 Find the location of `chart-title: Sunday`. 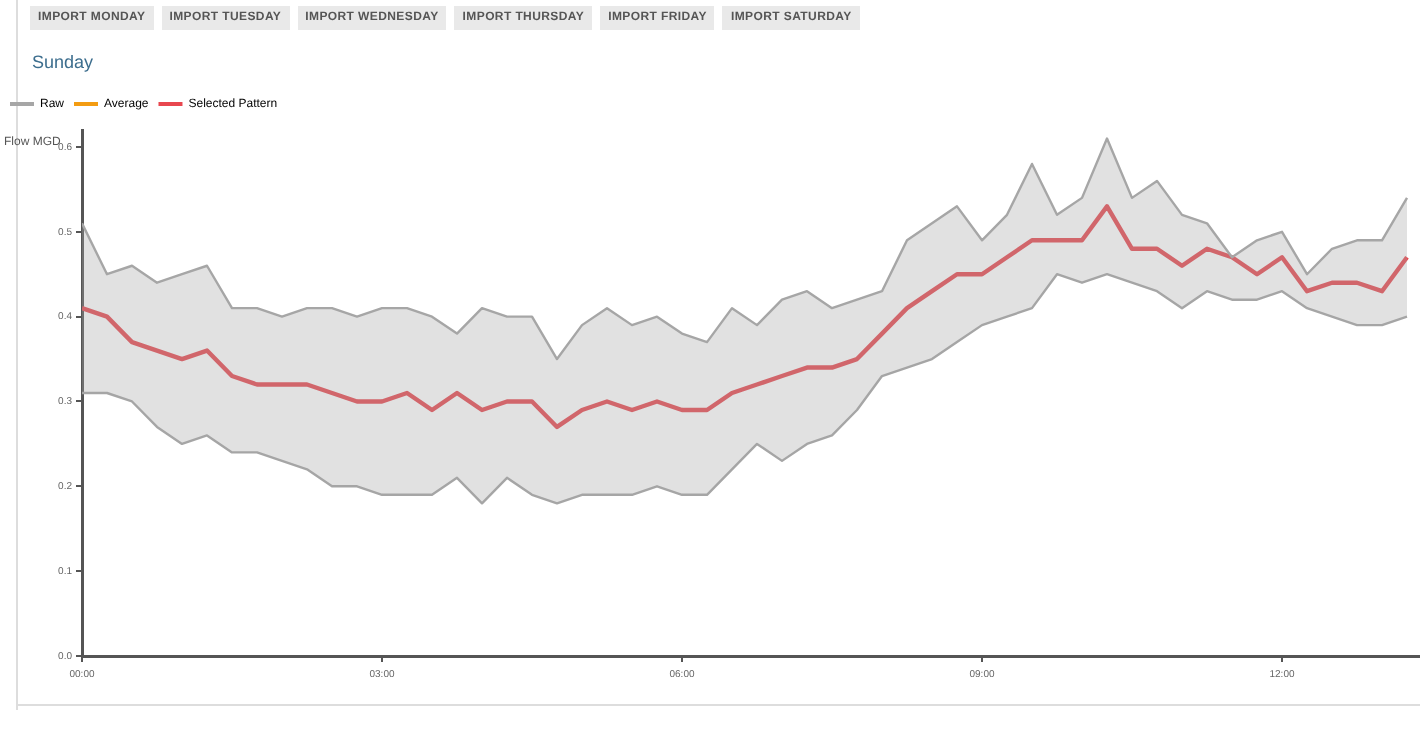

chart-title: Sunday is located at coordinates (63, 62).